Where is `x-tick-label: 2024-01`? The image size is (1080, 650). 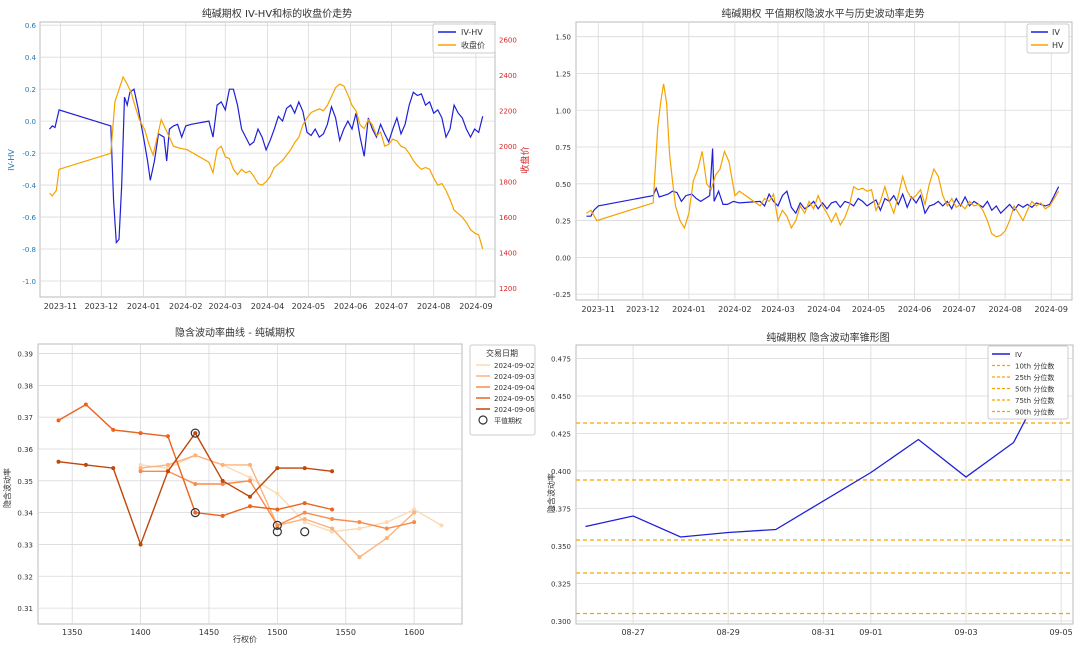
x-tick-label: 2024-01 is located at coordinates (688, 309).